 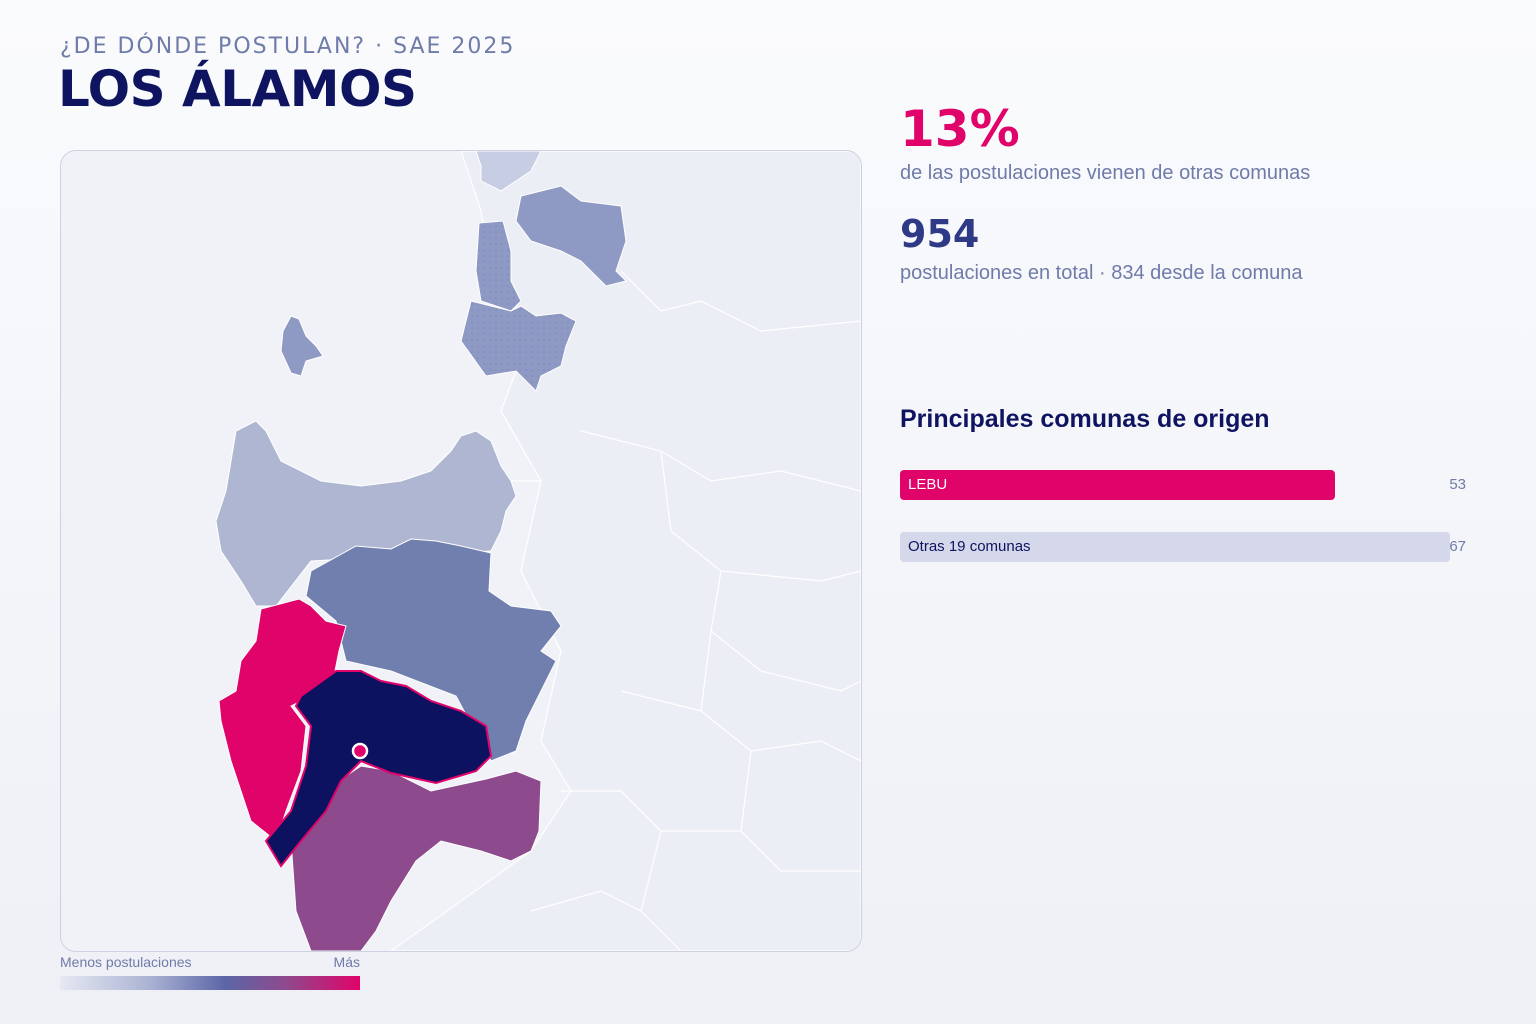 What do you see at coordinates (1117, 485) in the screenshot?
I see `origin-bar-fill` at bounding box center [1117, 485].